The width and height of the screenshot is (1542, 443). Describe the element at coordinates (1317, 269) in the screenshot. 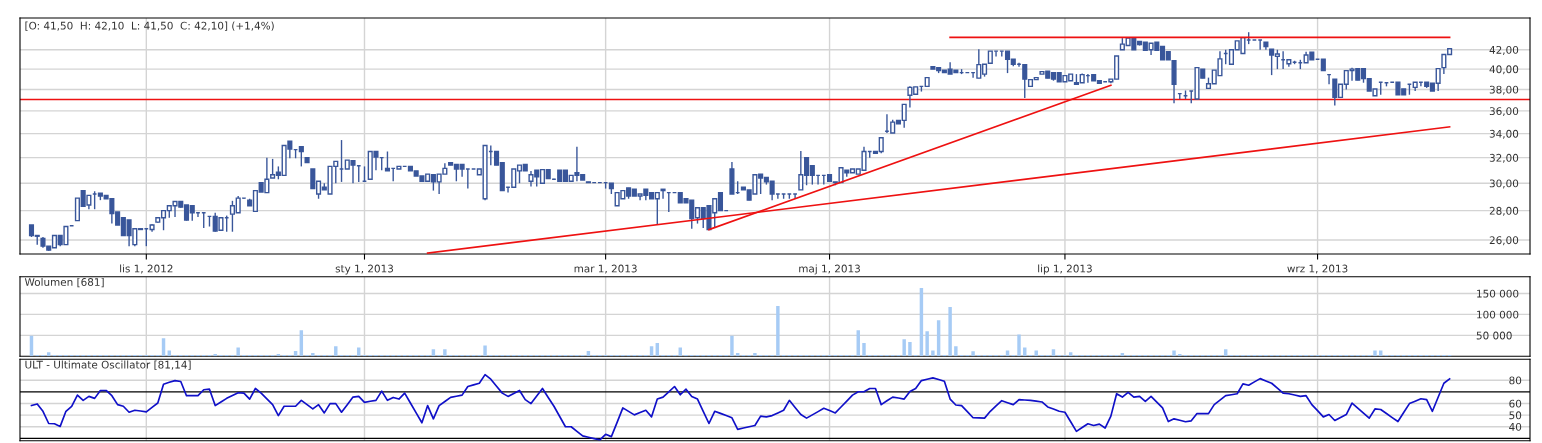

I see `x-tick-label: wrz 1, 2013` at that location.